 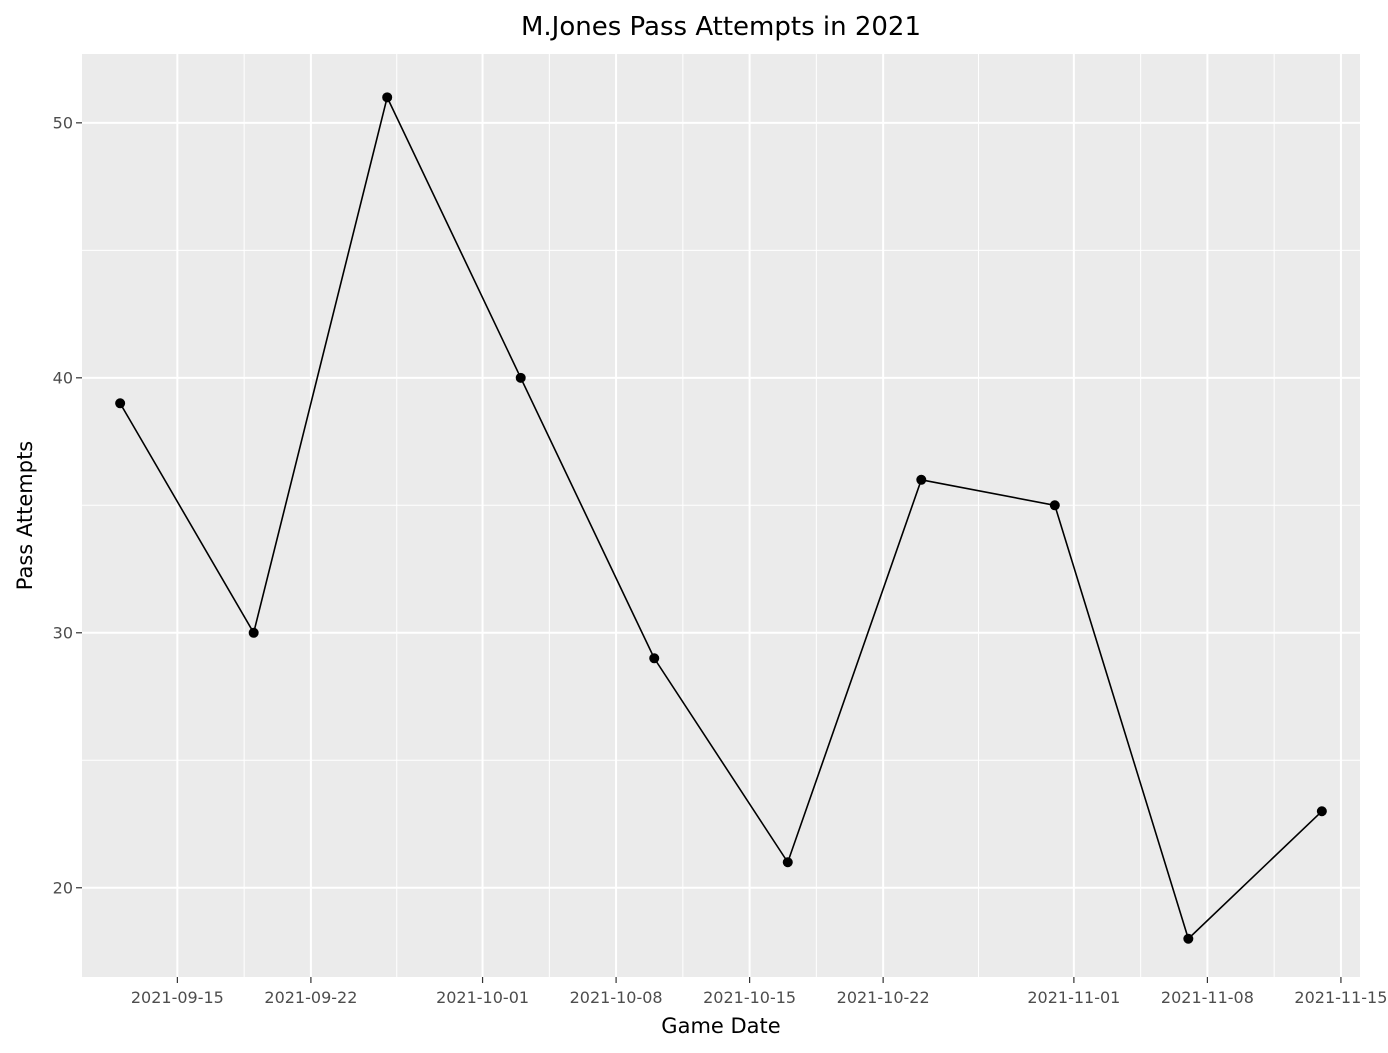 I want to click on x-tick-label: 2021-11-15, so click(x=1340, y=997).